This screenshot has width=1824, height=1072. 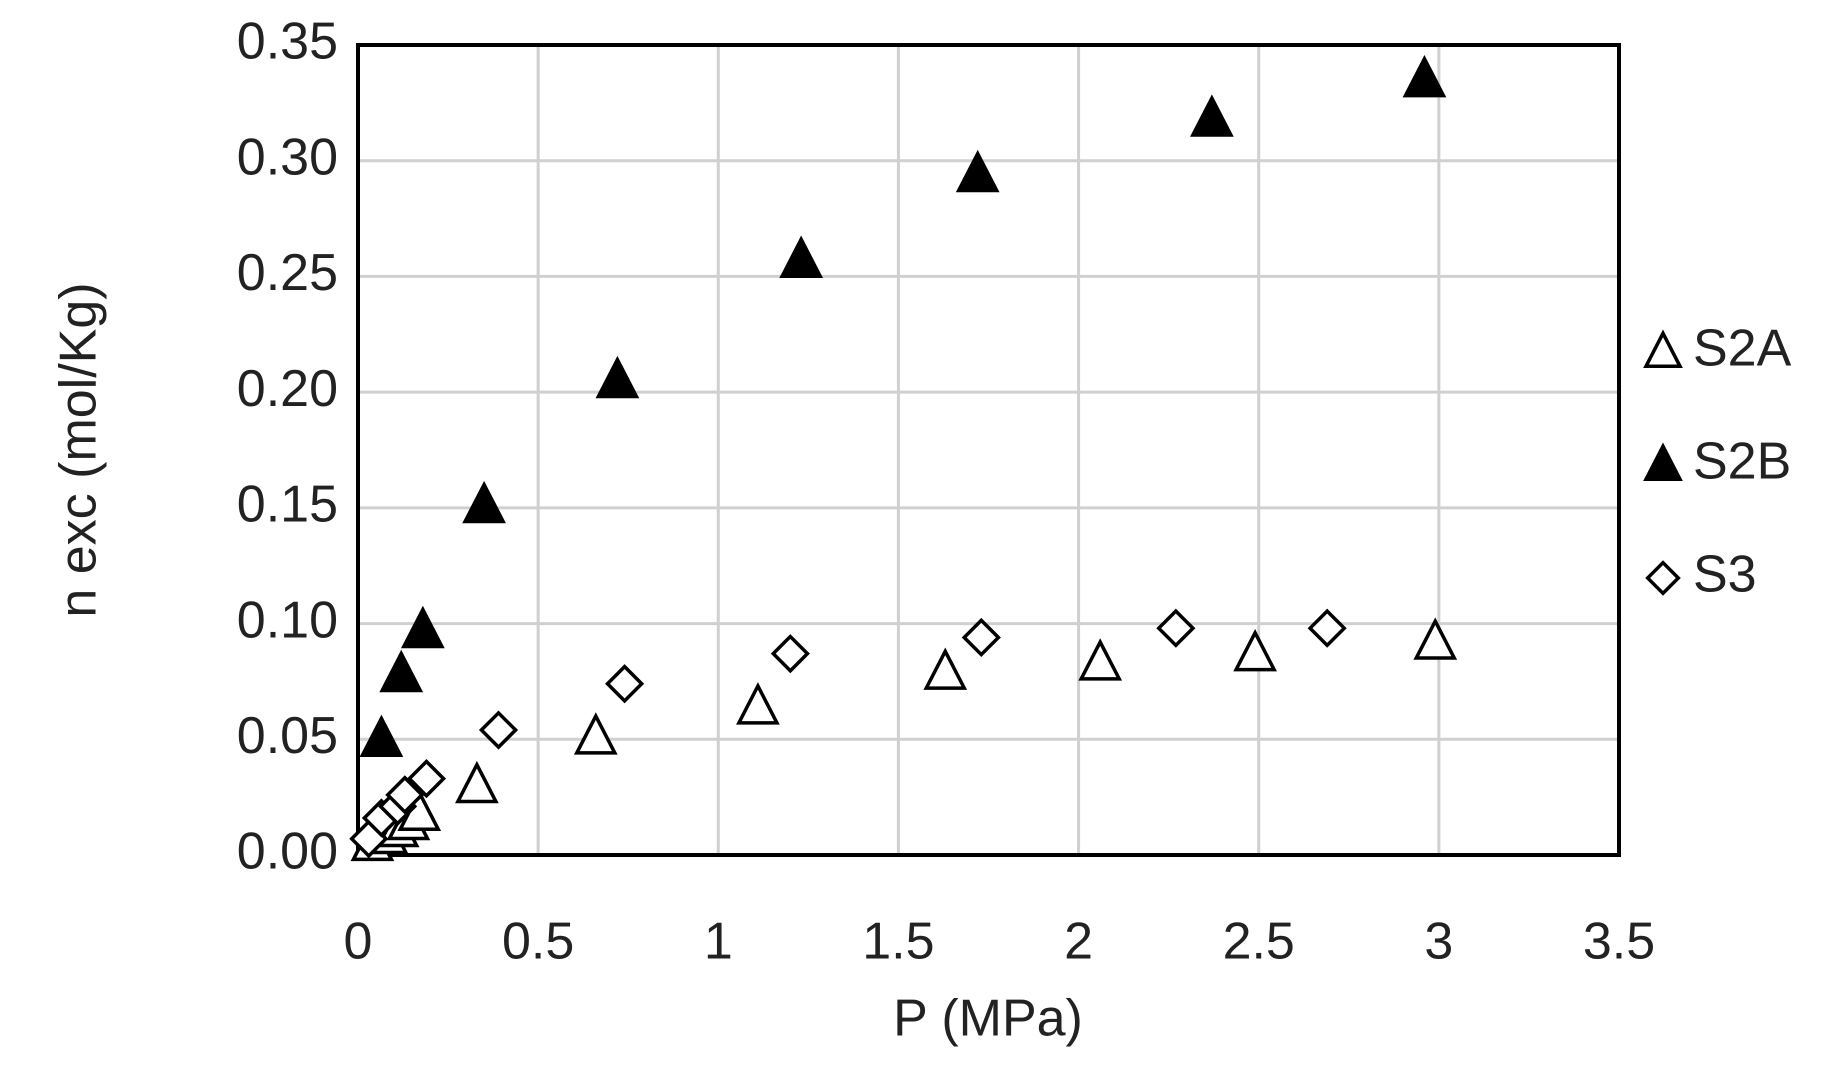 I want to click on y-axis-label: n exc (mol/Kg), so click(x=79, y=449).